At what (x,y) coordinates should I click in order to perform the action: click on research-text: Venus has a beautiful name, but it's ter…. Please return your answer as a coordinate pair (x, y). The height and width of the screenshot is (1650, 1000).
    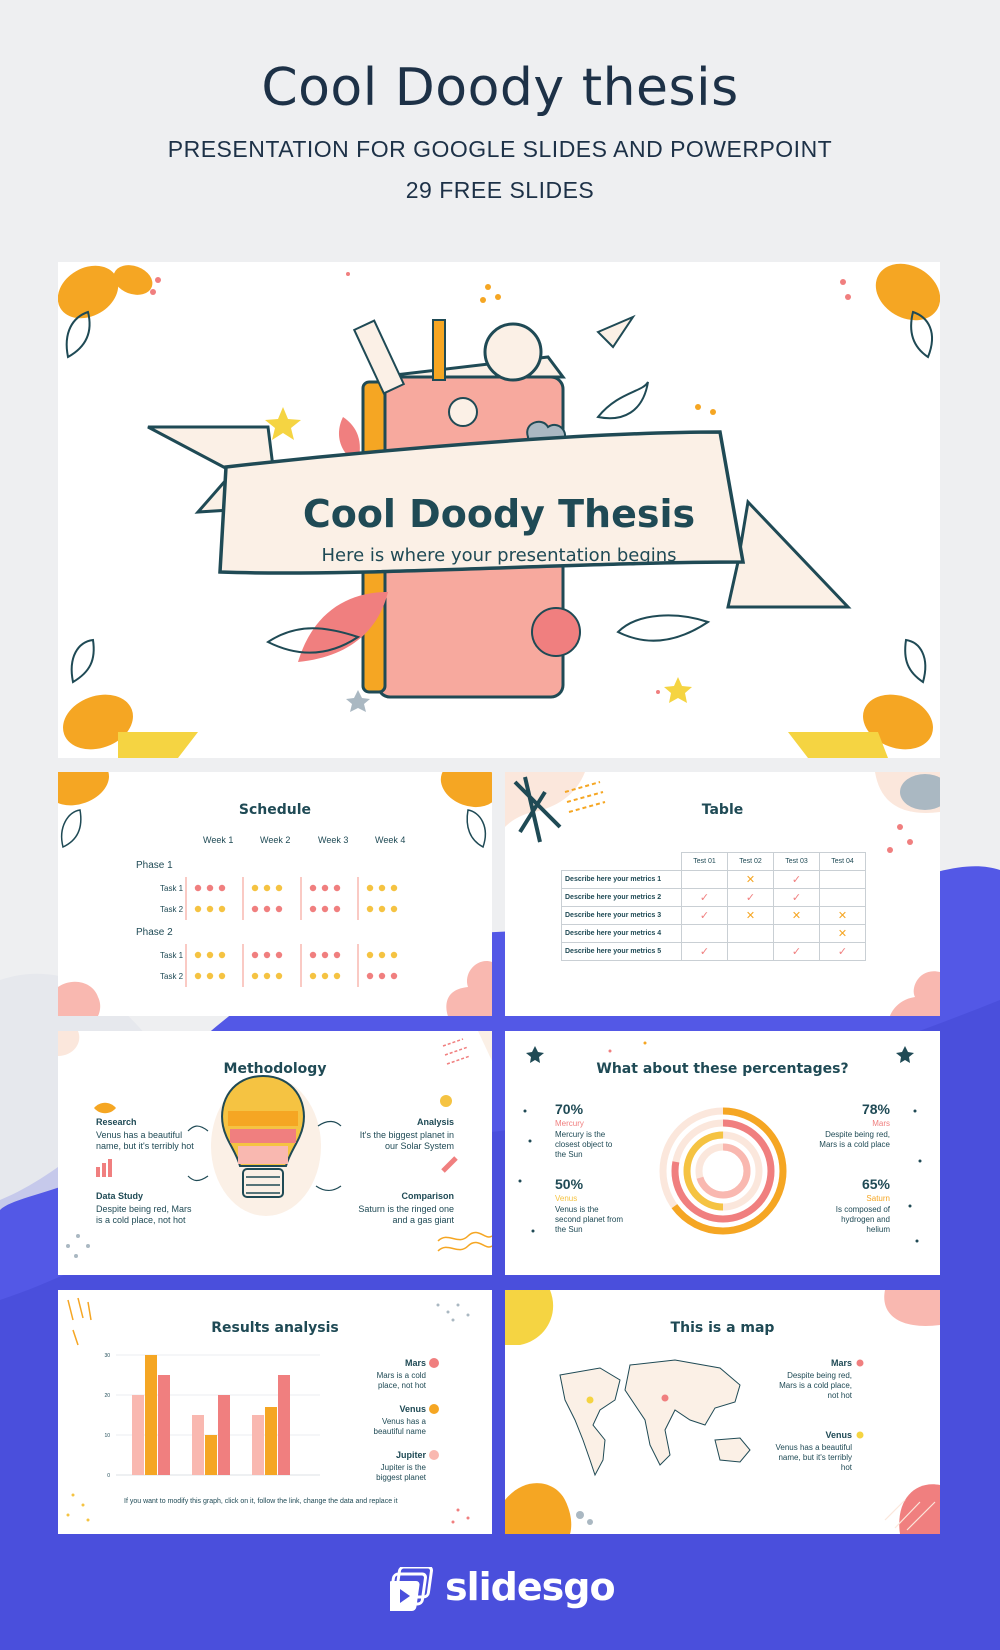
    Looking at the image, I should click on (145, 1140).